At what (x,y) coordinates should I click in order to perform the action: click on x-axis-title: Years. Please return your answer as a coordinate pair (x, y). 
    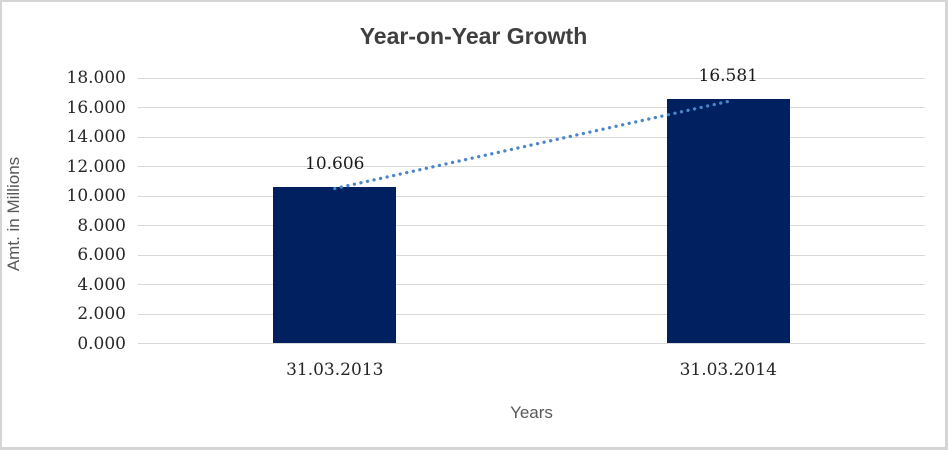
    Looking at the image, I should click on (531, 412).